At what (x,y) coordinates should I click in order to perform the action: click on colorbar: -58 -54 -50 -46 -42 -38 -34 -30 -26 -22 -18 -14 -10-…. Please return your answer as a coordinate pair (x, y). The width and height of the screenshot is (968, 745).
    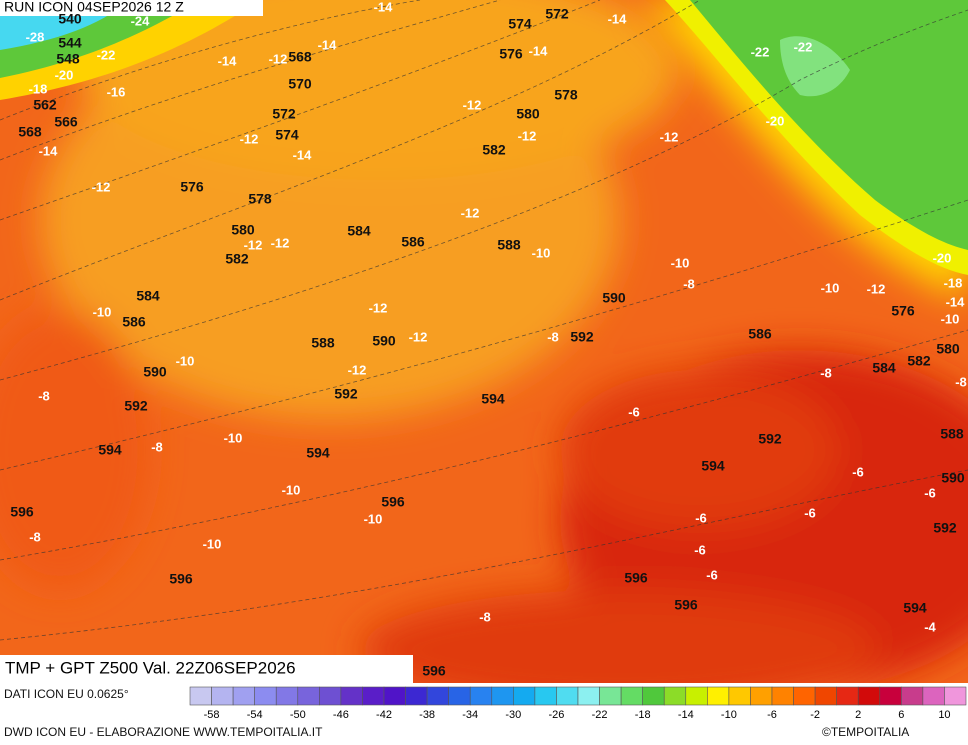
    Looking at the image, I should click on (578, 703).